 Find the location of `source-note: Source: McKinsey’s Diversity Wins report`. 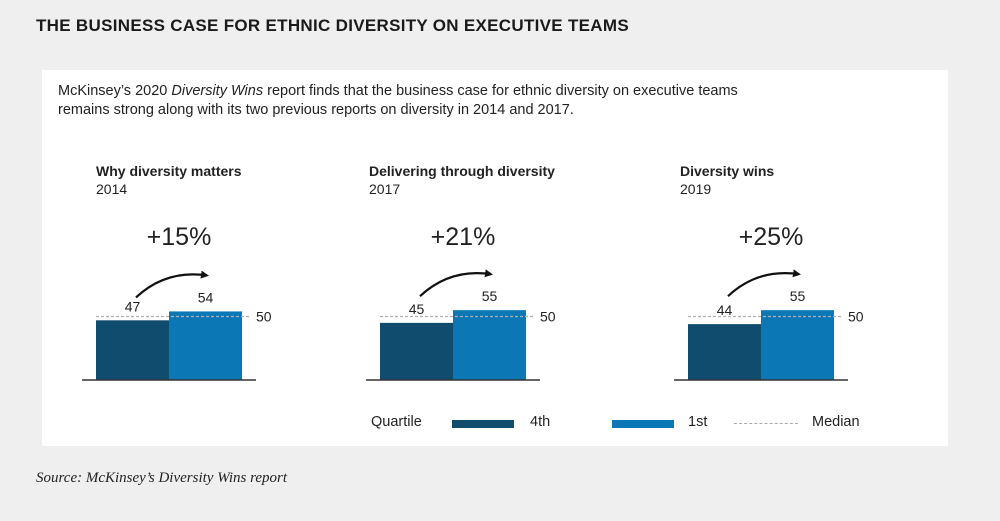

source-note: Source: McKinsey’s Diversity Wins report is located at coordinates (162, 478).